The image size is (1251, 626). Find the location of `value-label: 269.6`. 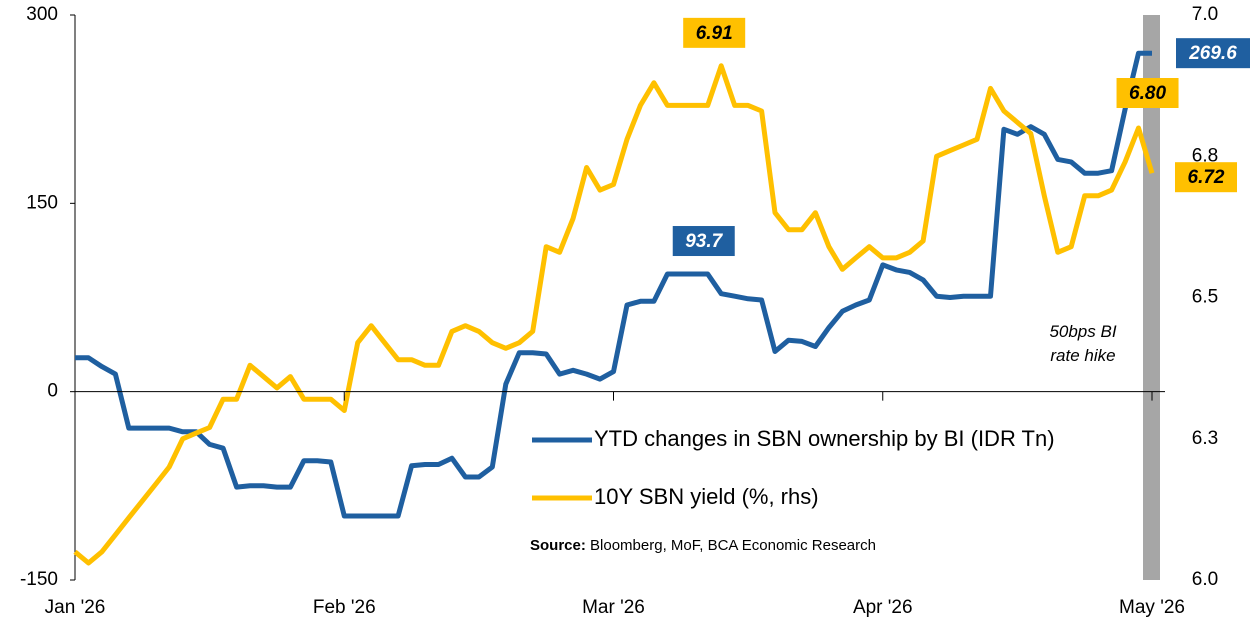

value-label: 269.6 is located at coordinates (1212, 53).